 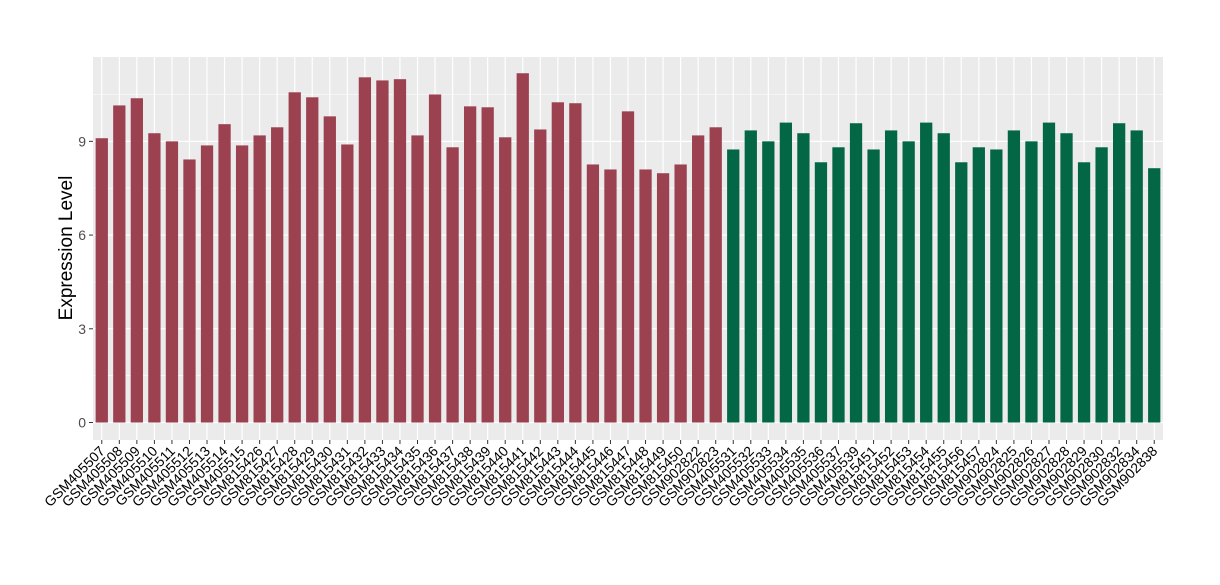 What do you see at coordinates (82, 235) in the screenshot?
I see `y-tick-label: 6` at bounding box center [82, 235].